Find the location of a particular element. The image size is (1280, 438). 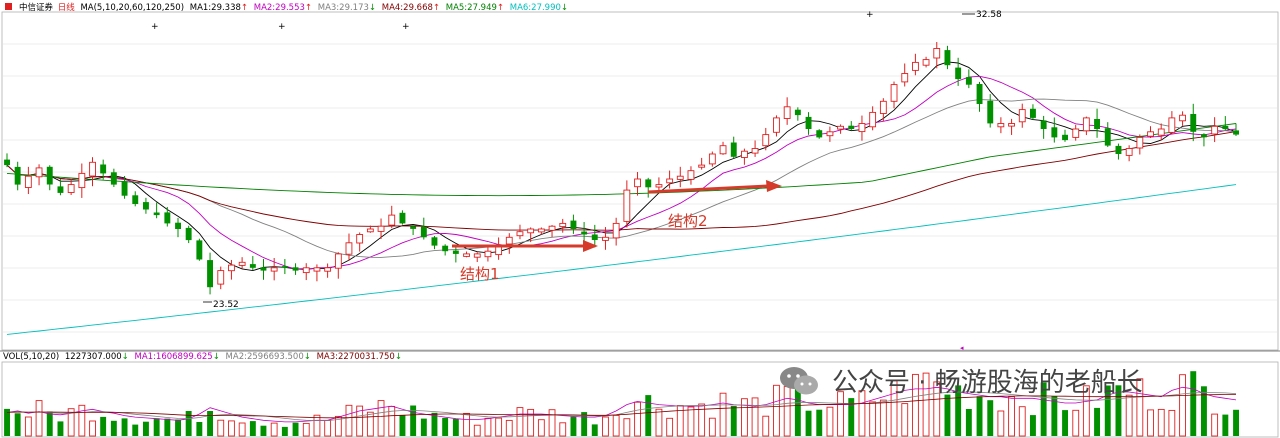

wechat-icon is located at coordinates (799, 380).